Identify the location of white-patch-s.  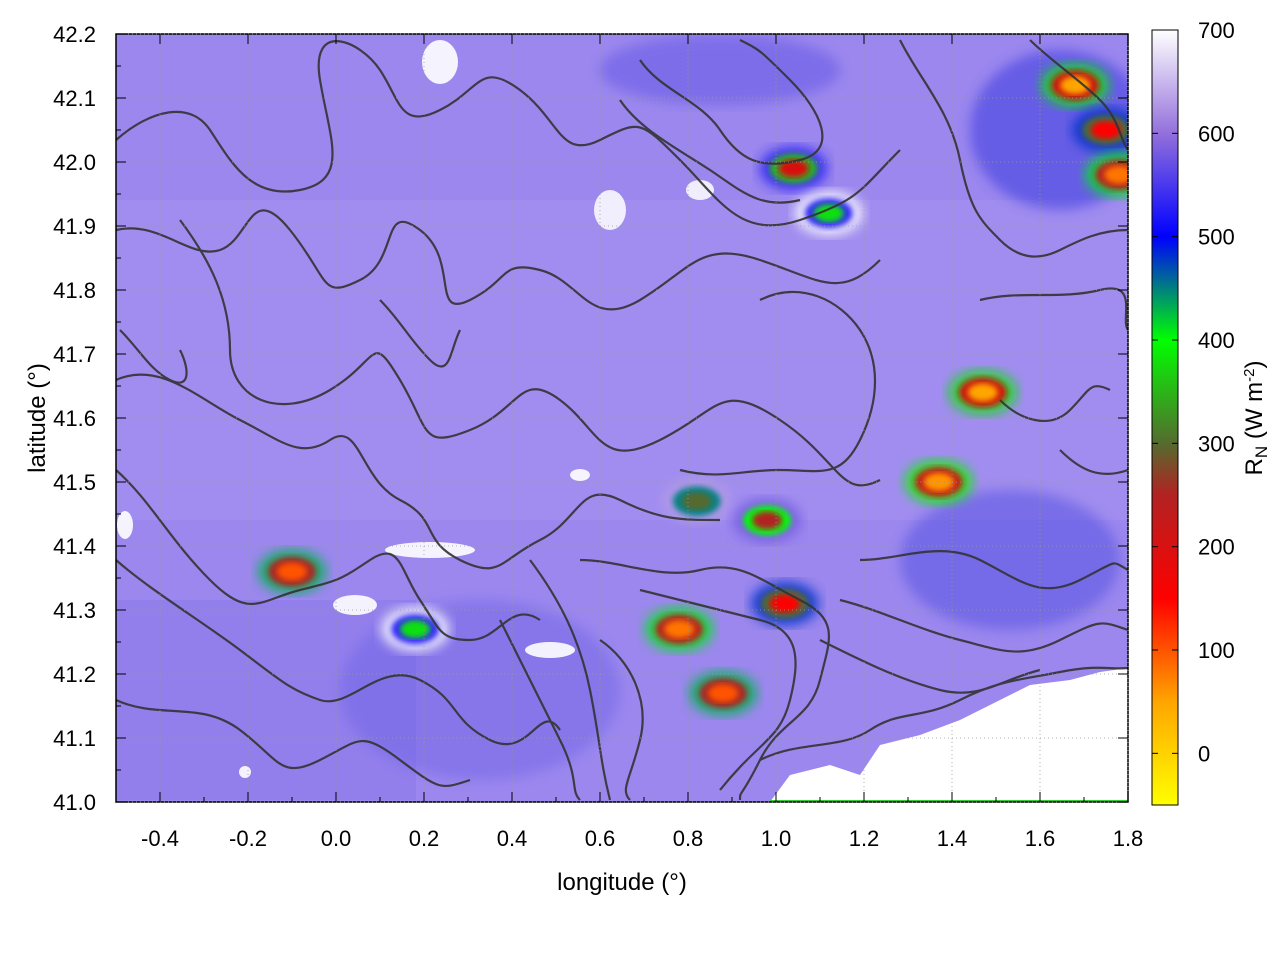
(550, 650).